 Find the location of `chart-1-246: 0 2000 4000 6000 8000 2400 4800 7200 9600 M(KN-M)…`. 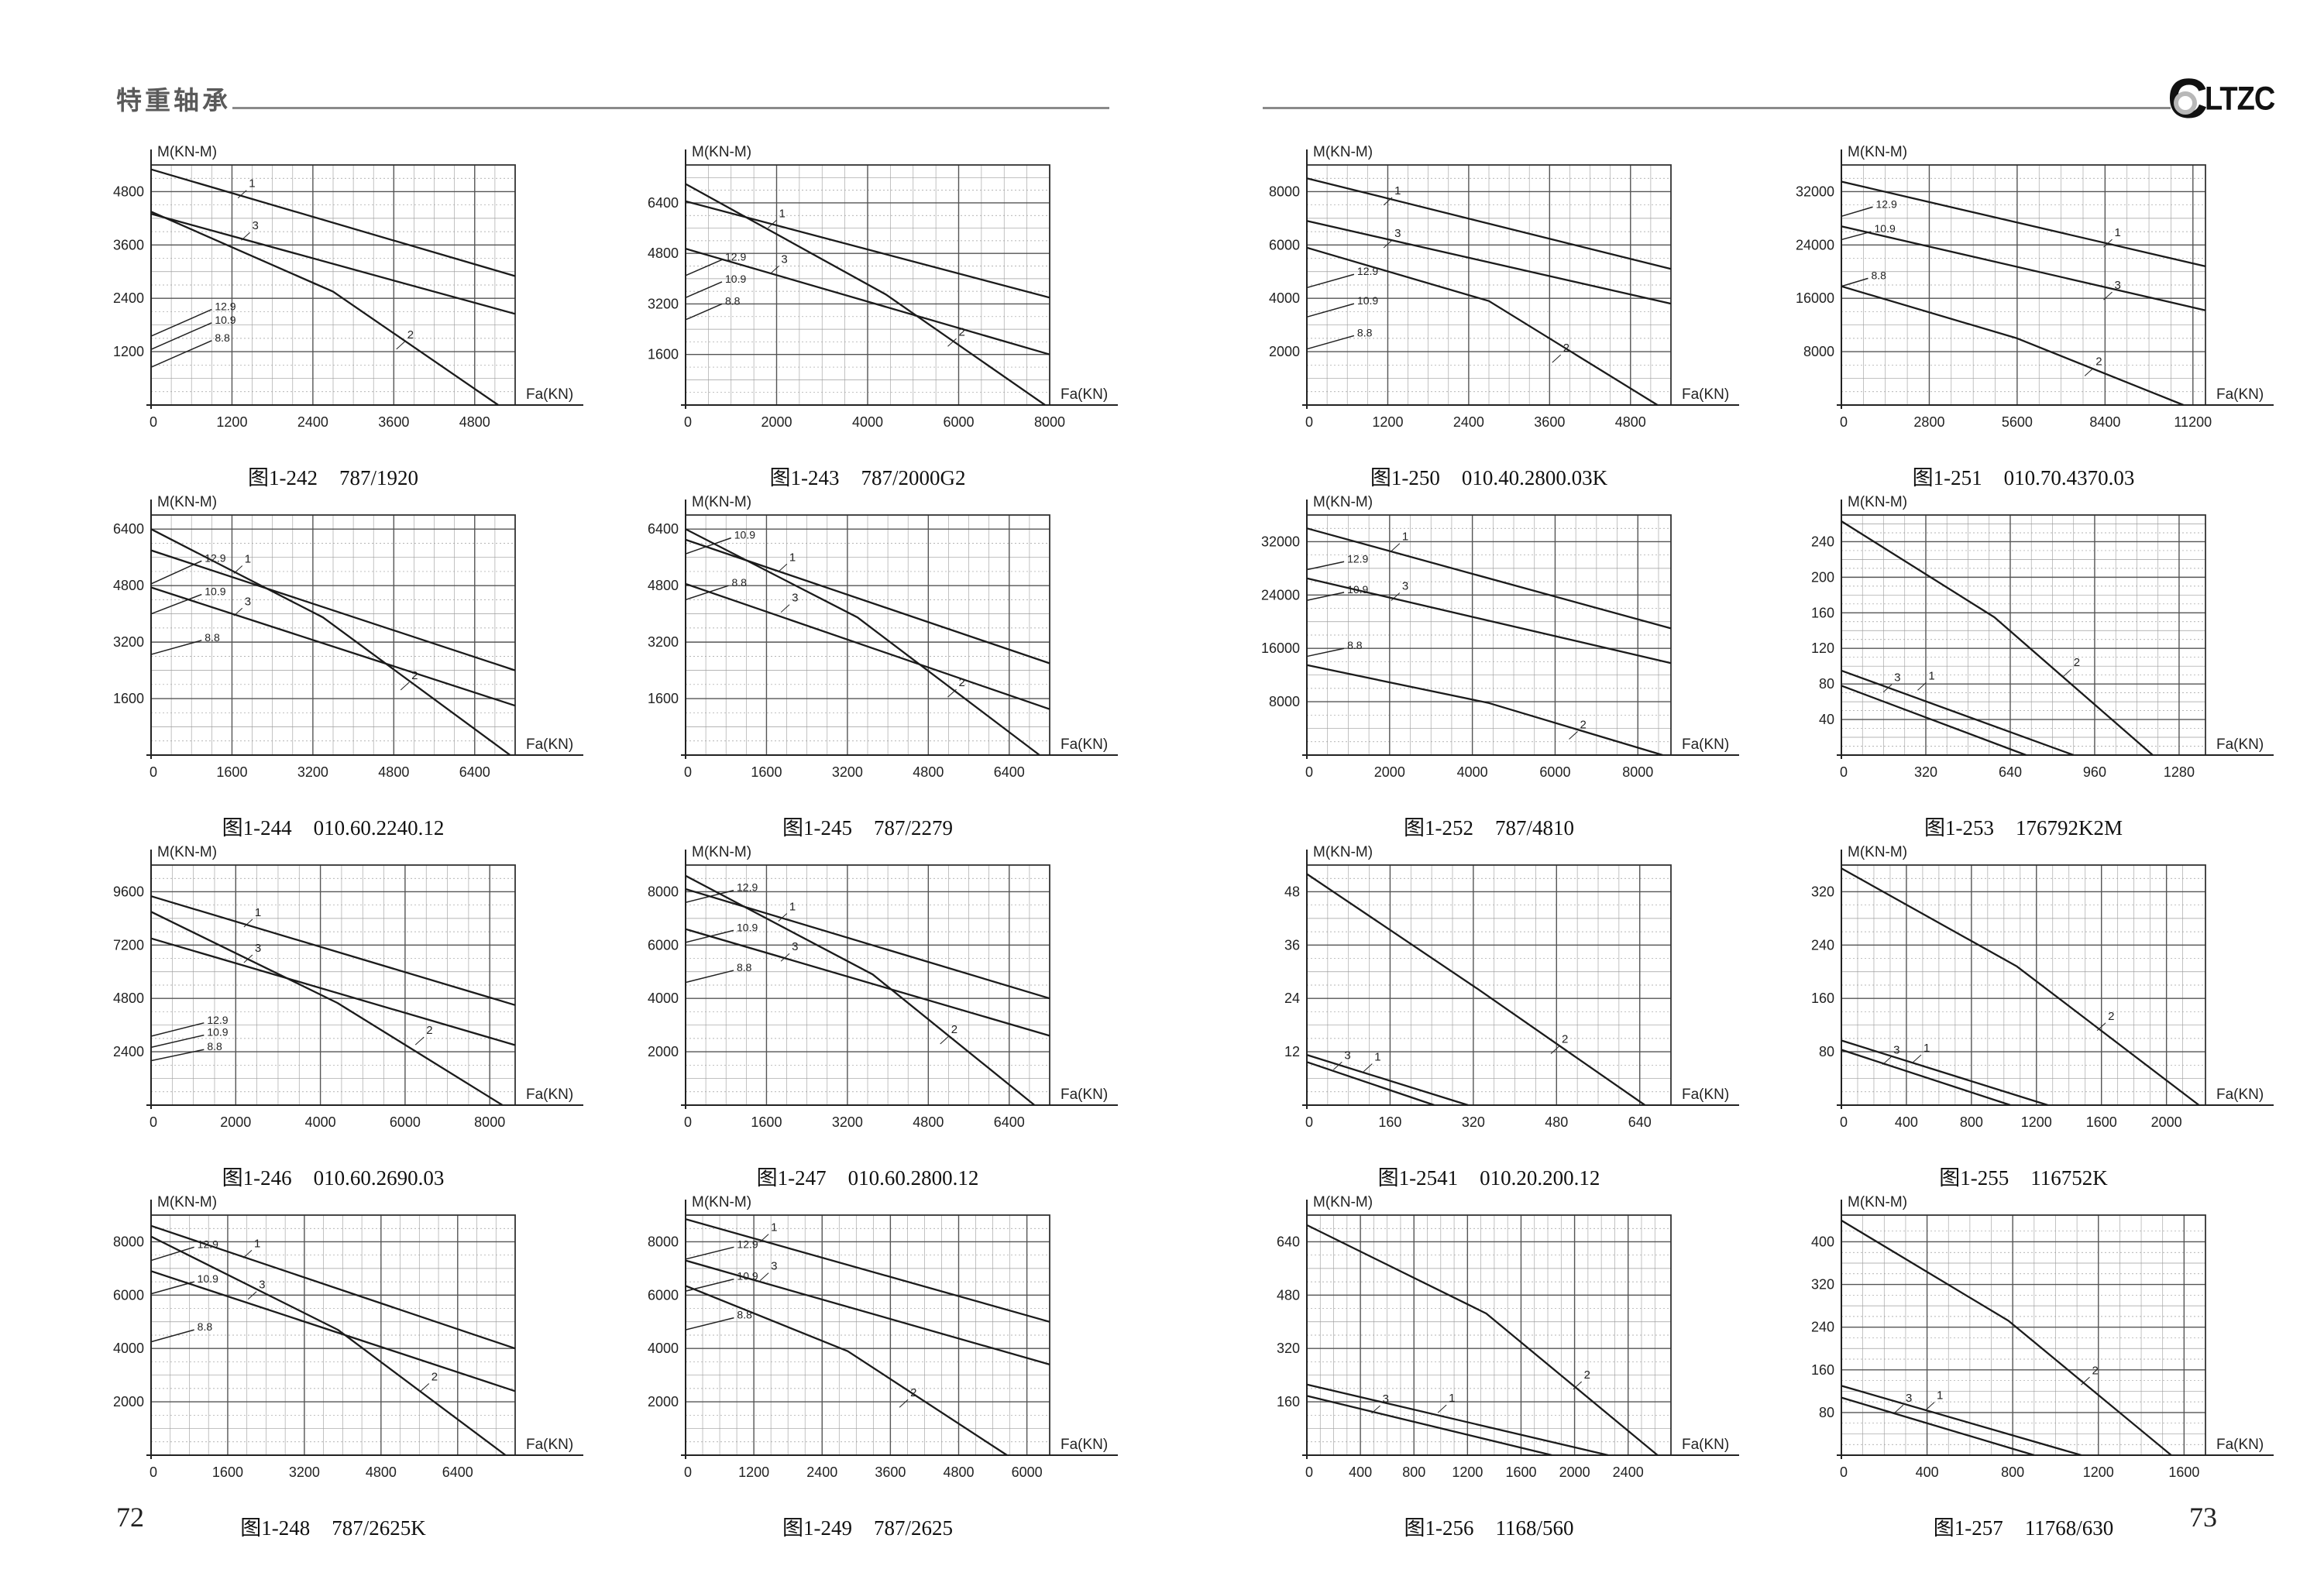

chart-1-246: 0 2000 4000 6000 8000 2400 4800 7200 9600 M(KN-M)… is located at coordinates (333, 1017).